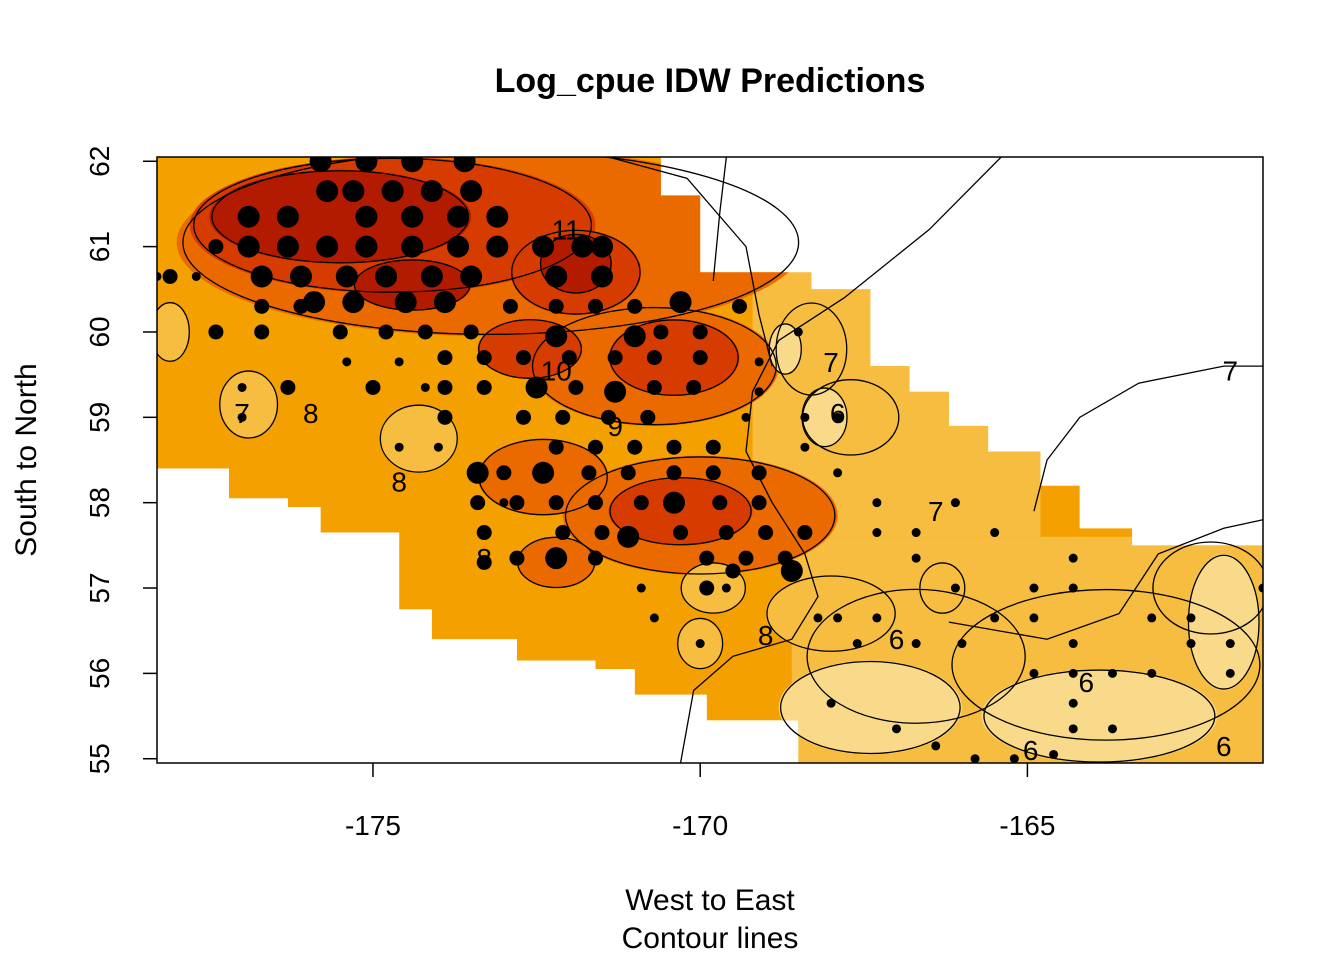  Describe the element at coordinates (700, 825) in the screenshot. I see `x-tick-label: -170` at that location.